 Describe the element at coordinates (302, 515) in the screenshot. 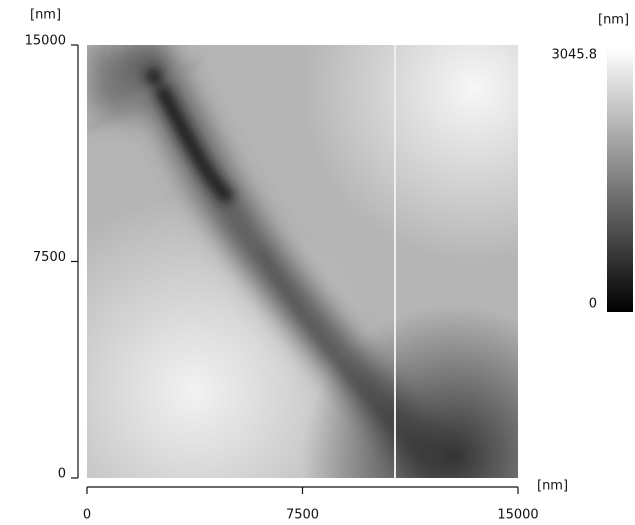

I see `x-tick-label: 7500` at that location.